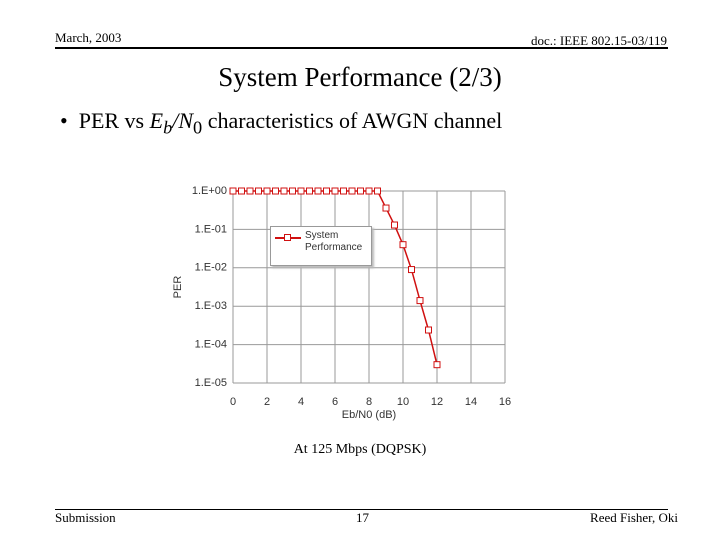  What do you see at coordinates (505, 402) in the screenshot?
I see `x-tick-label: 16` at bounding box center [505, 402].